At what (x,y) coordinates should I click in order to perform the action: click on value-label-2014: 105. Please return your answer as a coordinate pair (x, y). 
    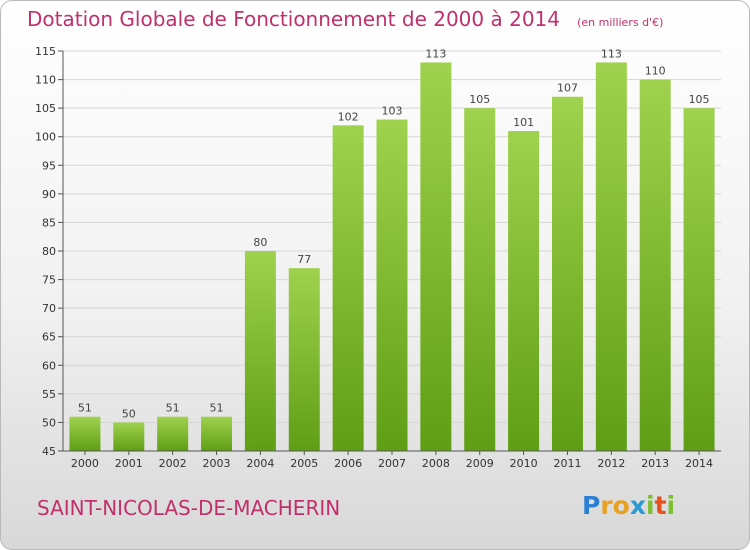
    Looking at the image, I should click on (699, 99).